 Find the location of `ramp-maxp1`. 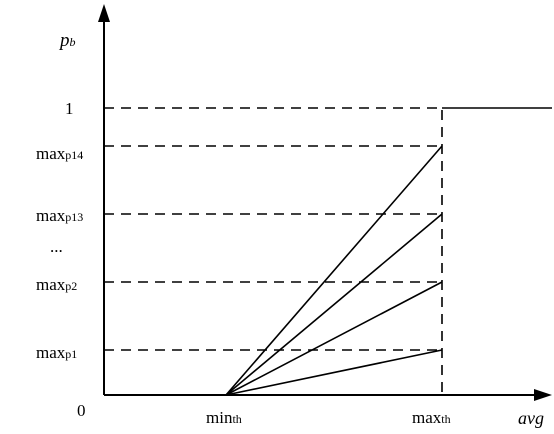

ramp-maxp1 is located at coordinates (334, 372).